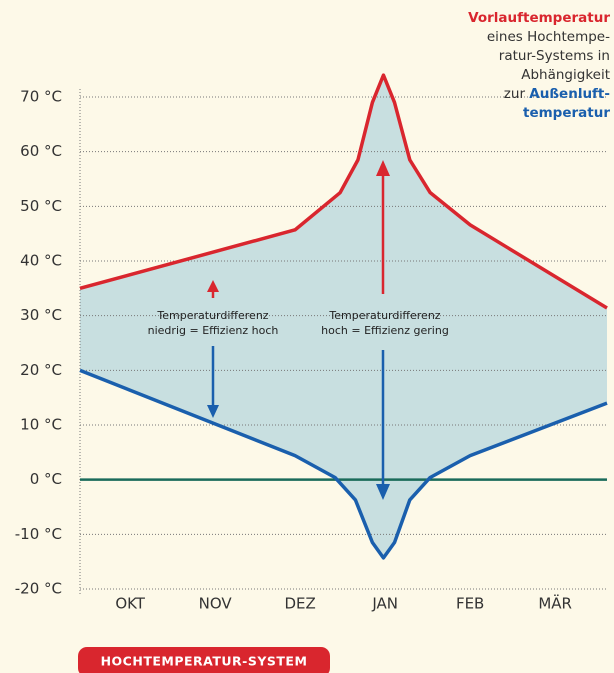 The height and width of the screenshot is (673, 614). Describe the element at coordinates (41, 370) in the screenshot. I see `y-tick-label: 20 °C` at that location.